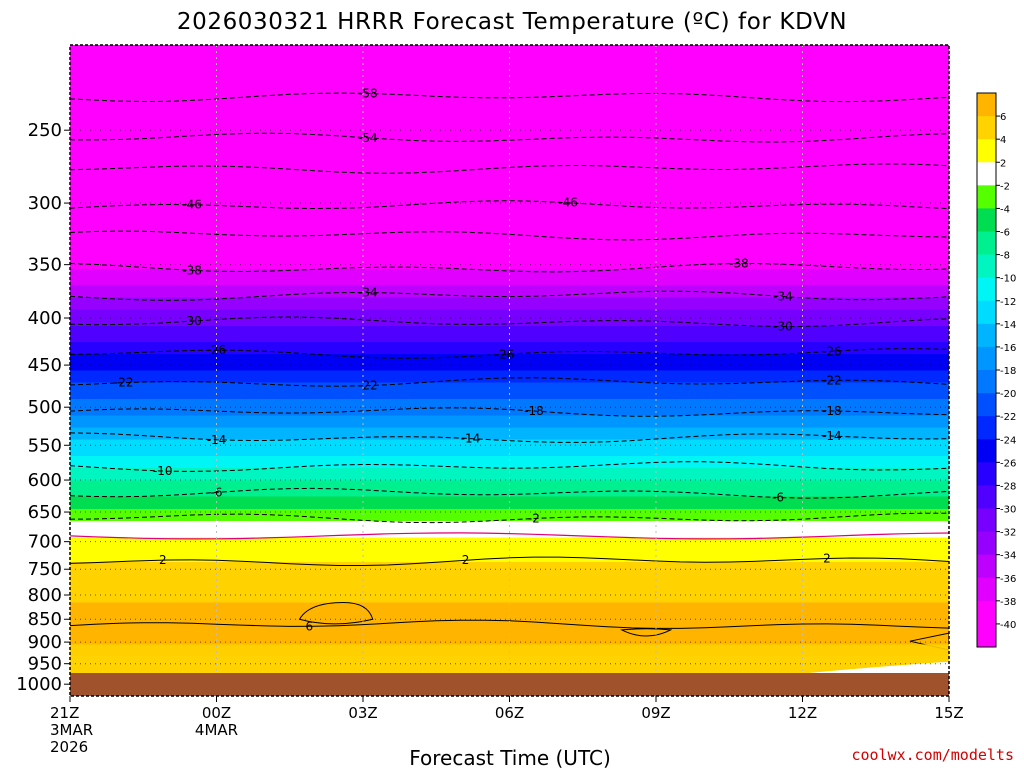  What do you see at coordinates (1005, 209) in the screenshot?
I see `colorbar-label: -4` at bounding box center [1005, 209].